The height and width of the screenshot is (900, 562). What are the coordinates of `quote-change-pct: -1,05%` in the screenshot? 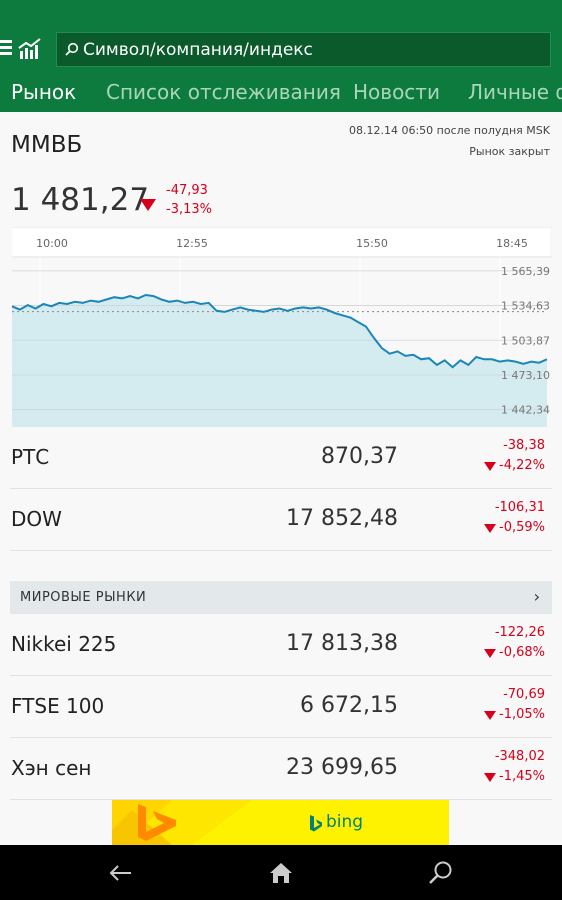 It's located at (522, 714).